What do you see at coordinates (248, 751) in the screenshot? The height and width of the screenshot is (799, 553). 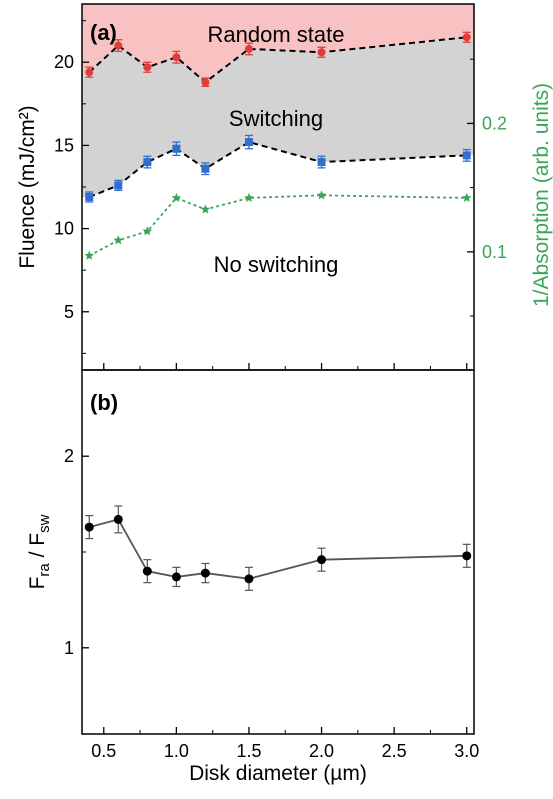 I see `x-tick-label: 1.5` at bounding box center [248, 751].